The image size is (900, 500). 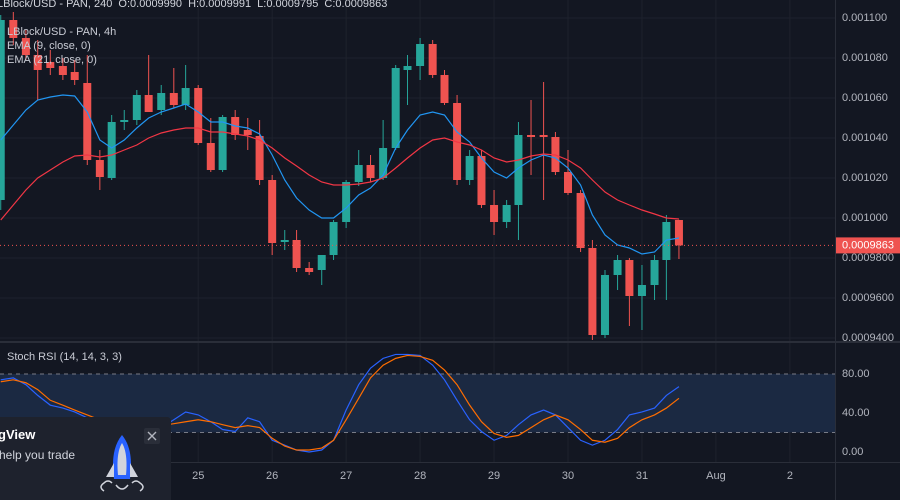 I want to click on ohlc-label: H:, so click(x=194, y=5).